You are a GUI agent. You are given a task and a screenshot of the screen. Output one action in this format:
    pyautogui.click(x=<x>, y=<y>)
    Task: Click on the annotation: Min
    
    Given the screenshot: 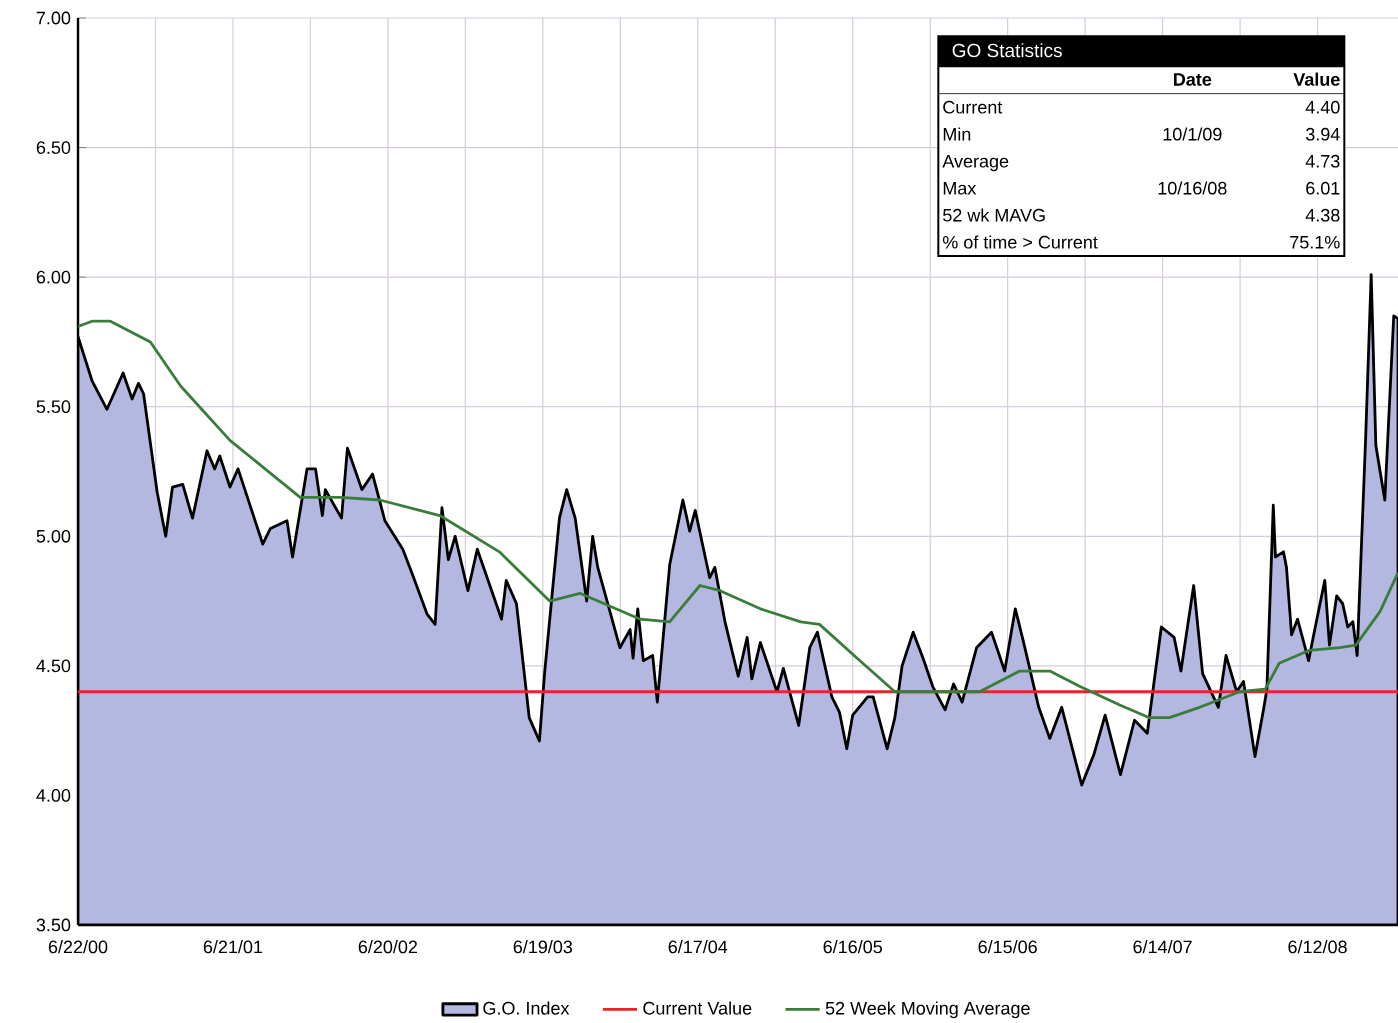 What is the action you would take?
    pyautogui.click(x=957, y=134)
    